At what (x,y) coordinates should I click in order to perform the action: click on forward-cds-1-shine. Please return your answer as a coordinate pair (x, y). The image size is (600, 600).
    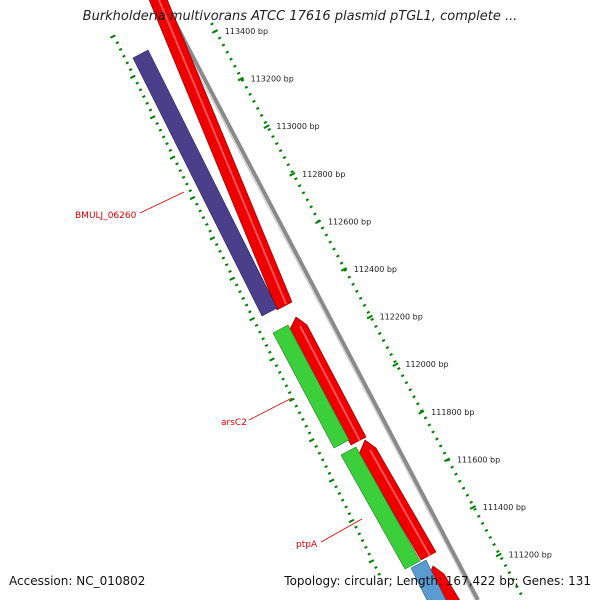
    Looking at the image, I should click on (222, 152).